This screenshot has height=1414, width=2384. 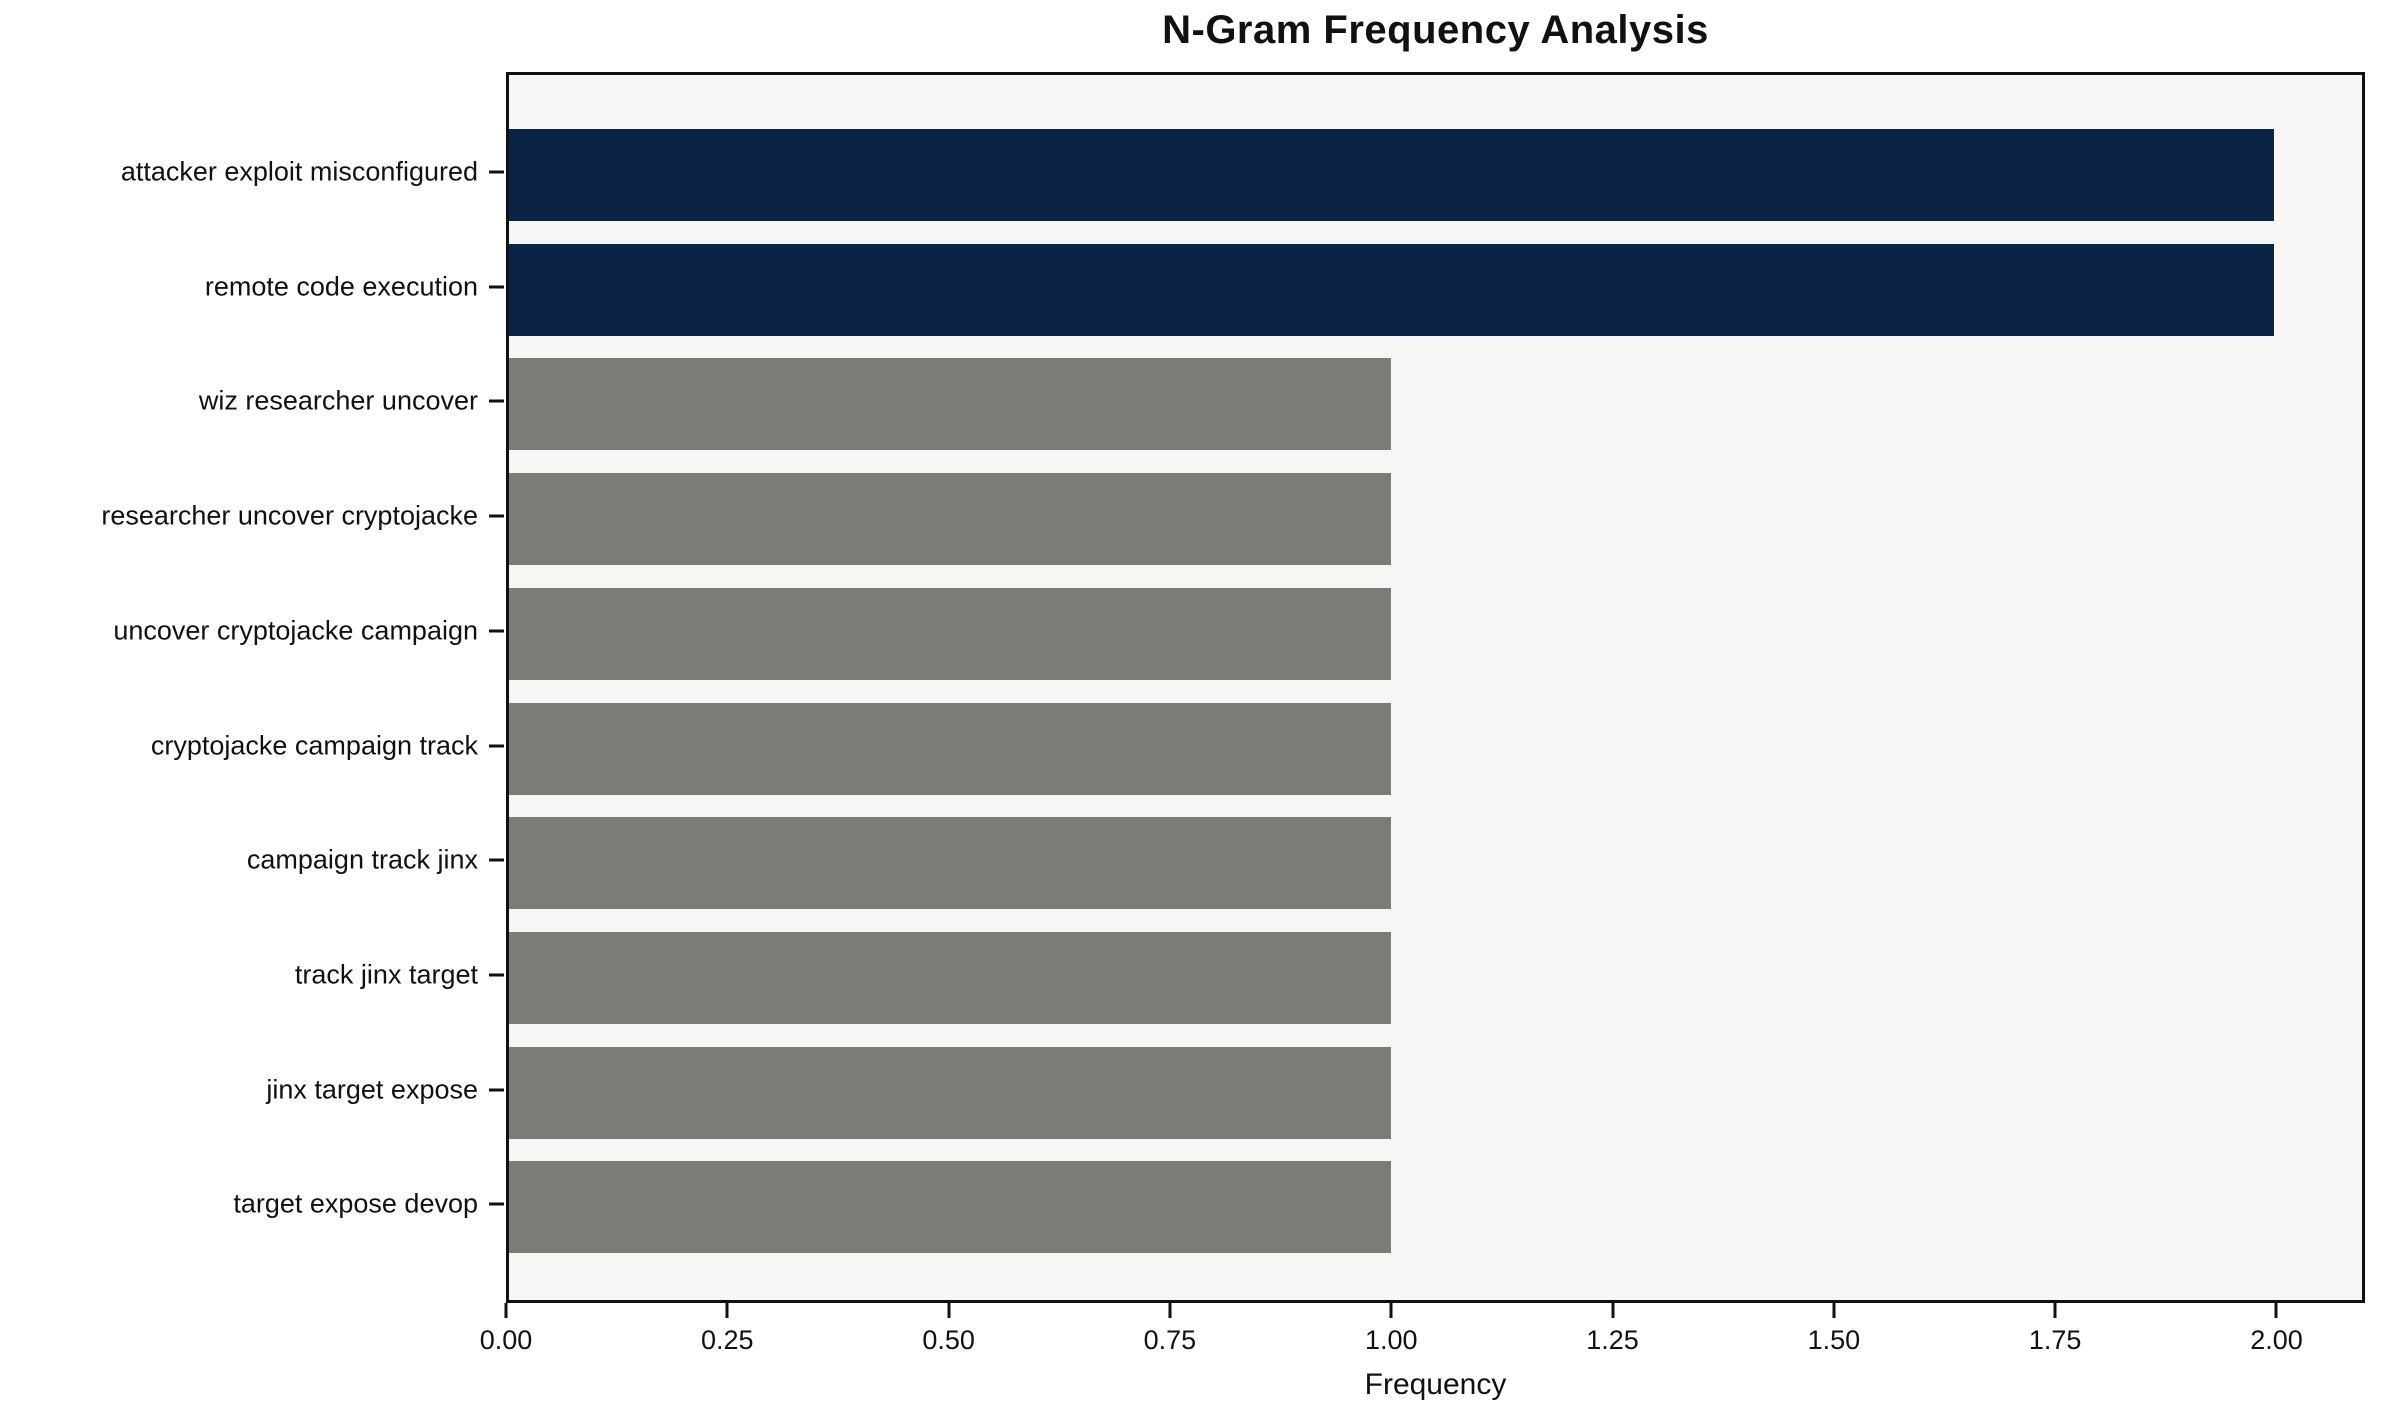 What do you see at coordinates (1391, 1340) in the screenshot?
I see `x-tick-label: 1.00` at bounding box center [1391, 1340].